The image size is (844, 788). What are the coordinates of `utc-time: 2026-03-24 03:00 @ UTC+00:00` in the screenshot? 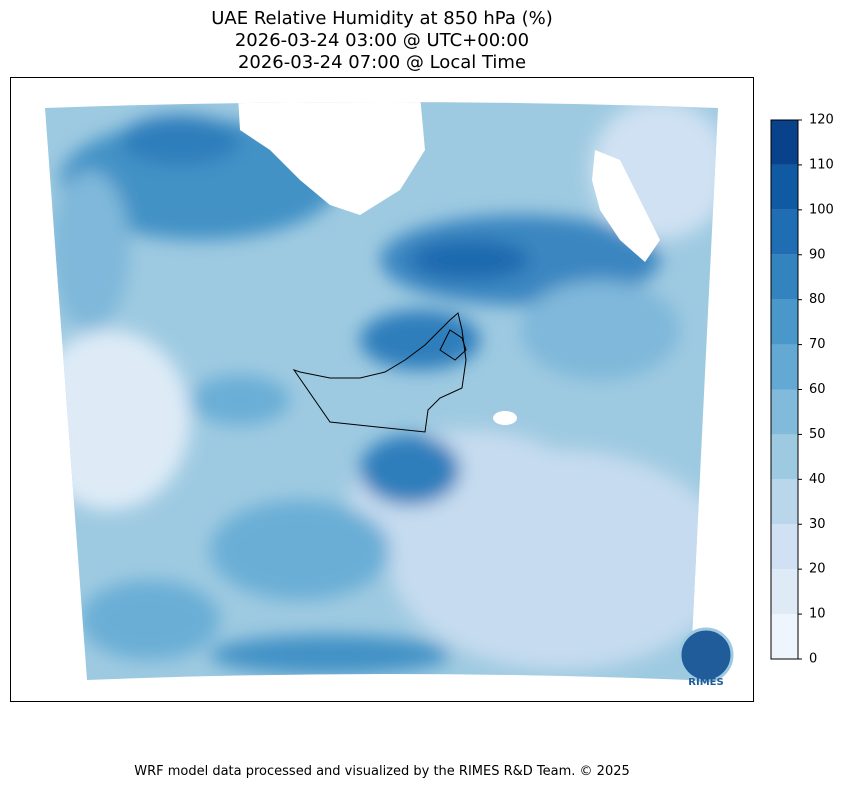 It's located at (382, 40).